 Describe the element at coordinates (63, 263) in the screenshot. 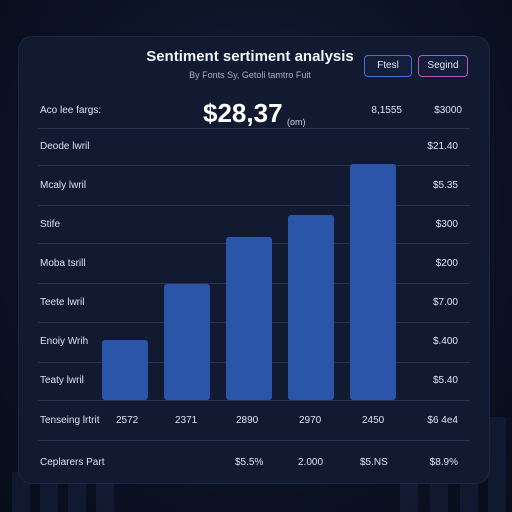

I see `row-label: Moba tsrill` at that location.